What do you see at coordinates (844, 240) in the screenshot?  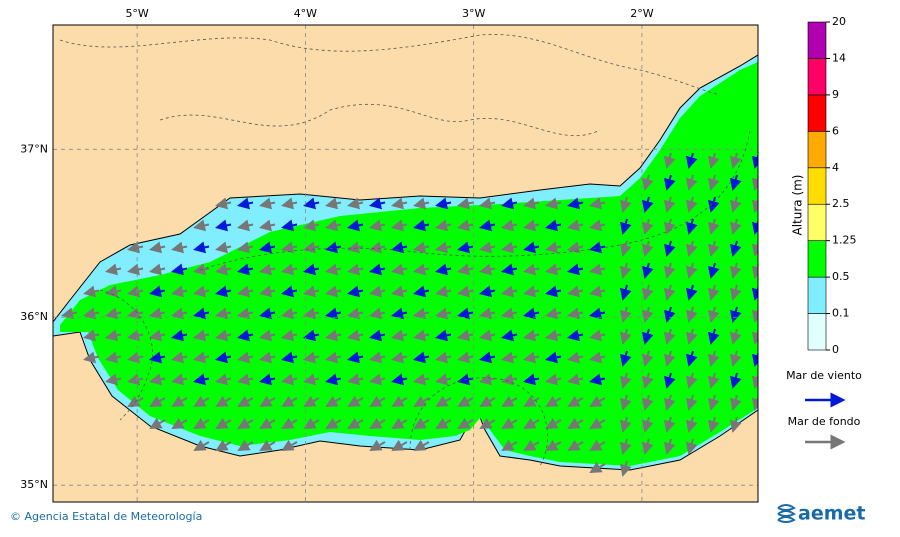 I see `colorbar-tick-label: 1.25` at bounding box center [844, 240].